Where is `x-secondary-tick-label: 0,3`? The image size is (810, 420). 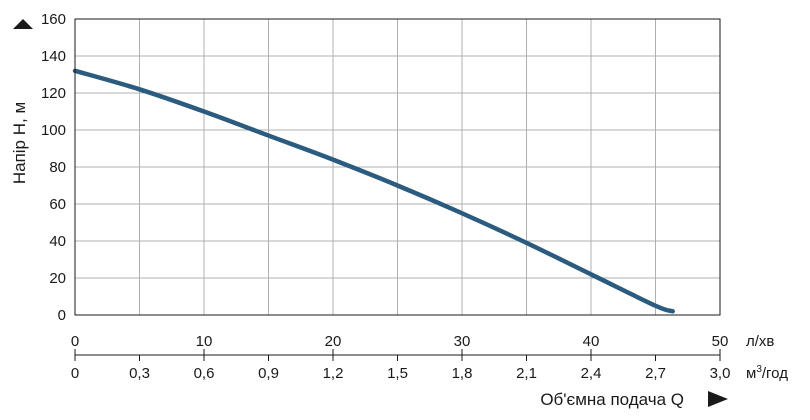
x-secondary-tick-label: 0,3 is located at coordinates (139, 373).